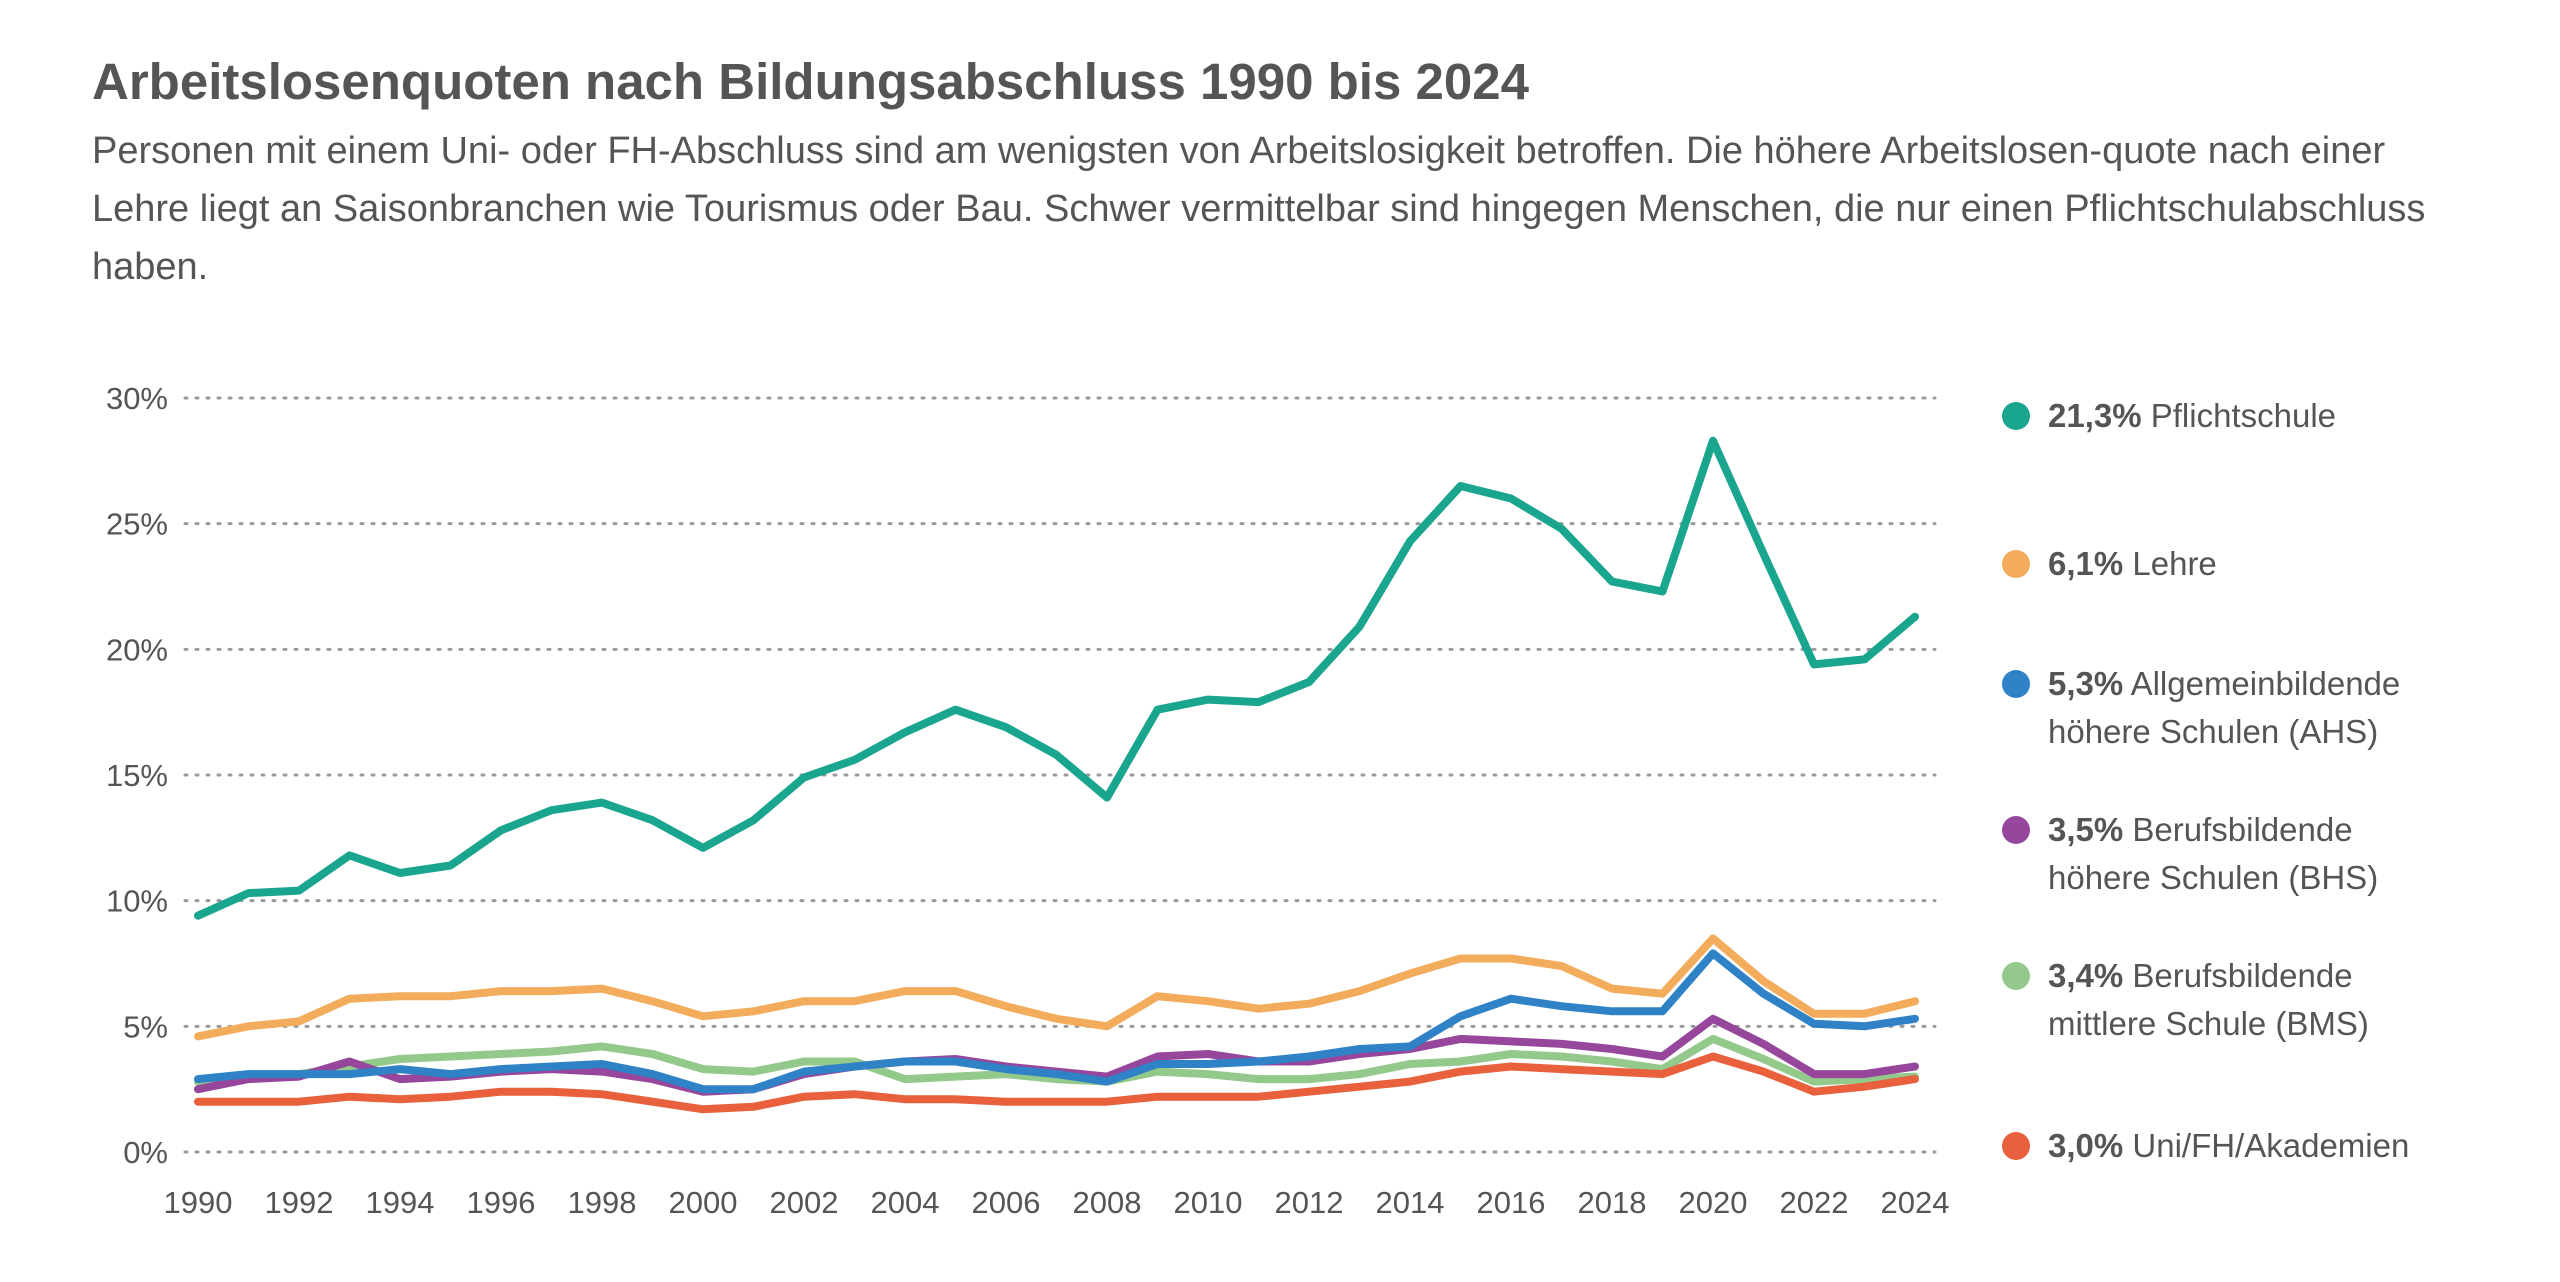 Image resolution: width=2560 pixels, height=1282 pixels. Describe the element at coordinates (2086, 975) in the screenshot. I see `legend-value: 3,4%` at that location.